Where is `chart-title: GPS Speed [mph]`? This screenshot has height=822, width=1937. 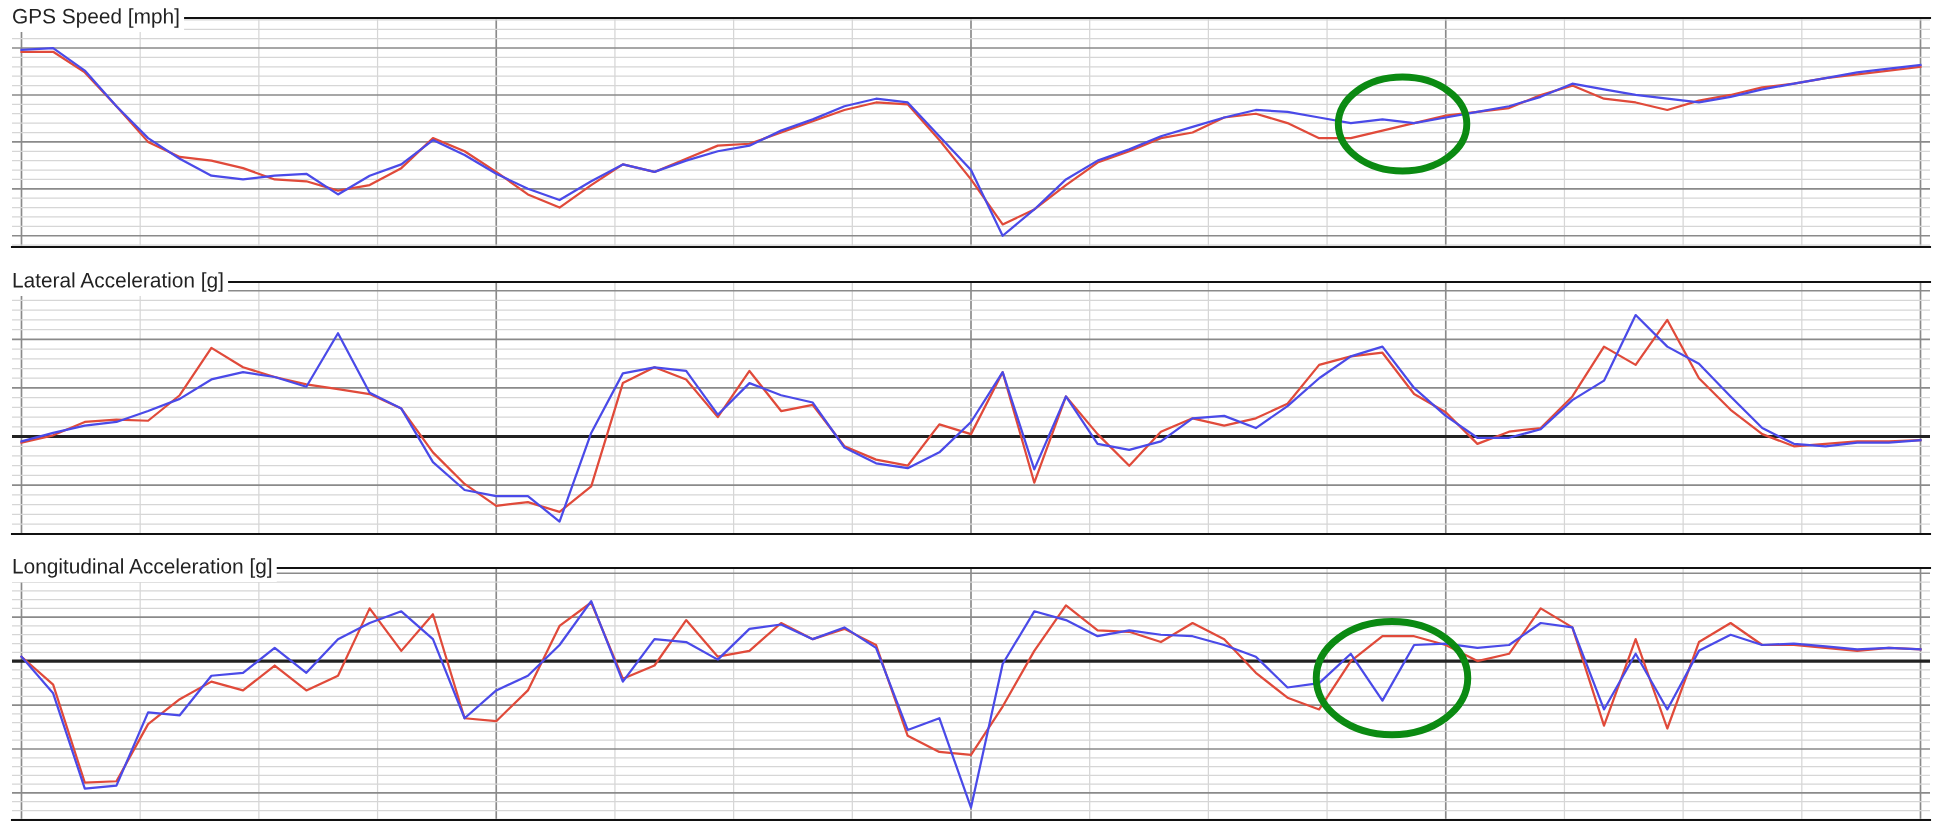
chart-title: GPS Speed [mph] is located at coordinates (96, 18).